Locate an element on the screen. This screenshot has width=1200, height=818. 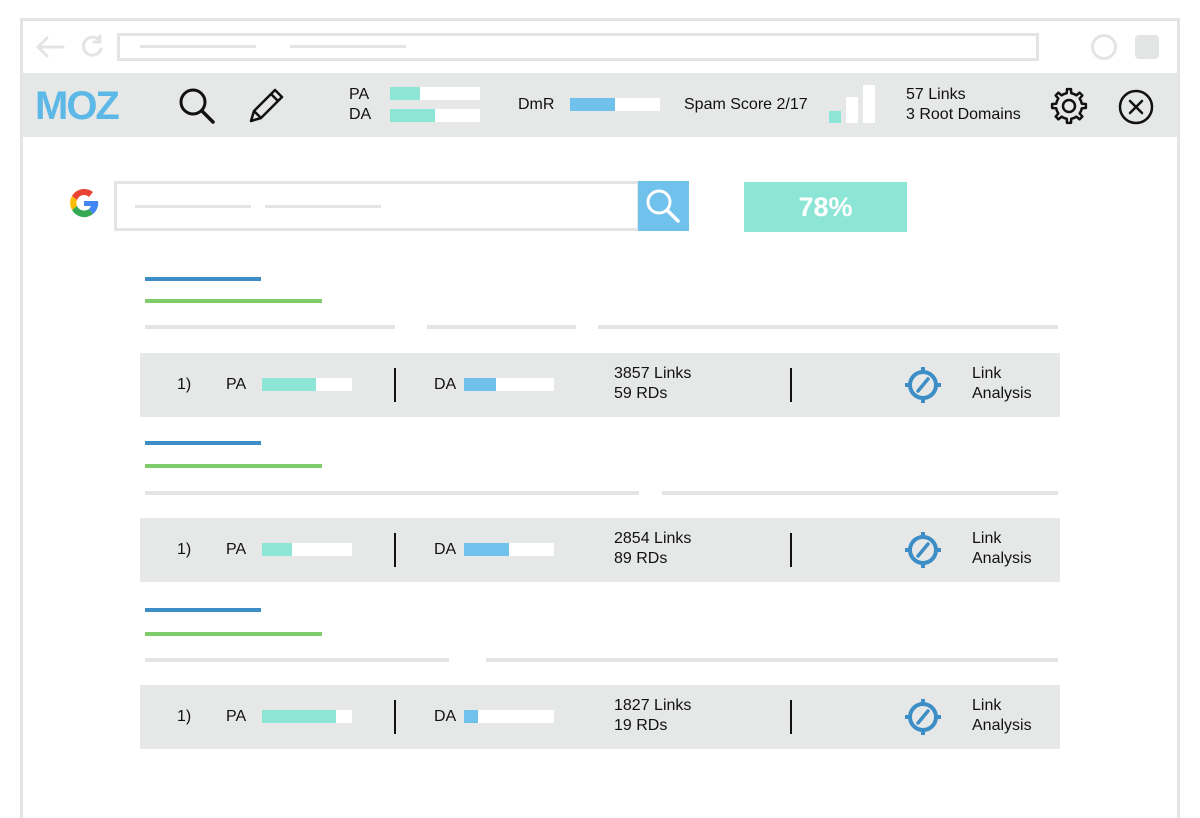
browser-chrome is located at coordinates (600, 47).